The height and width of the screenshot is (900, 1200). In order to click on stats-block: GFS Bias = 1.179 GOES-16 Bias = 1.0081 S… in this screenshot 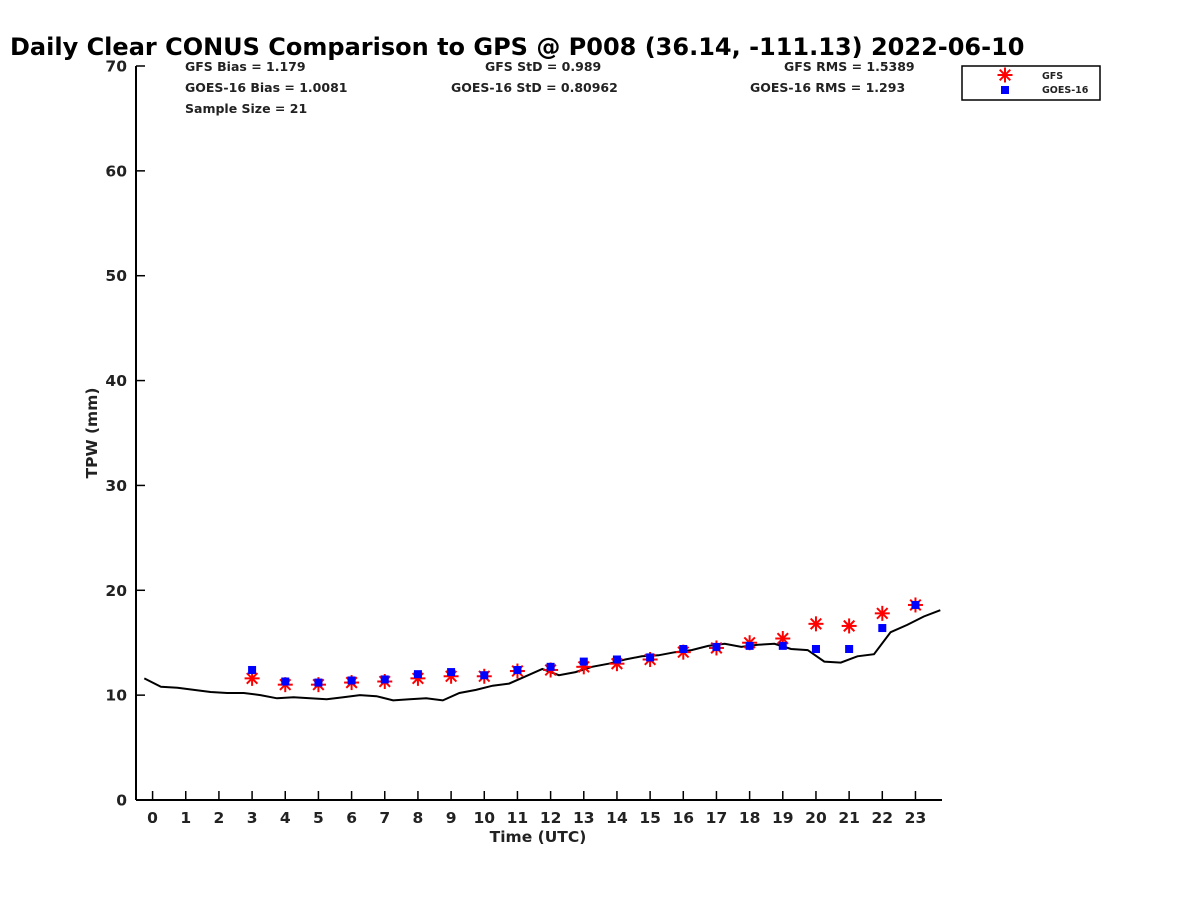, I will do `click(550, 87)`.